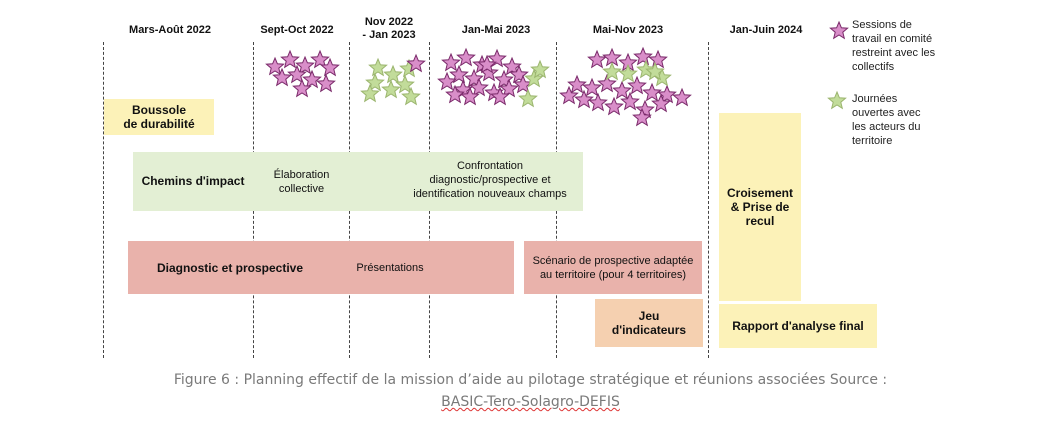 This screenshot has height=425, width=1061. Describe the element at coordinates (760, 207) in the screenshot. I see `croisement-line2: & Prise de` at that location.